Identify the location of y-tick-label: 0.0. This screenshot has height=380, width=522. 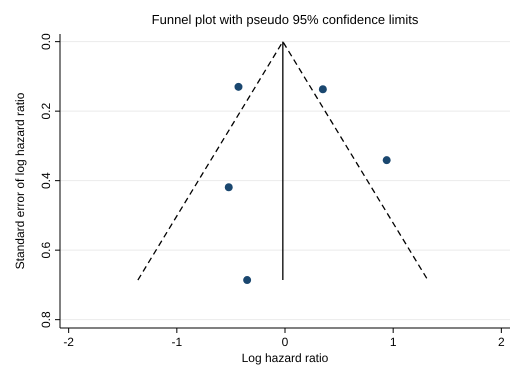
(46, 41).